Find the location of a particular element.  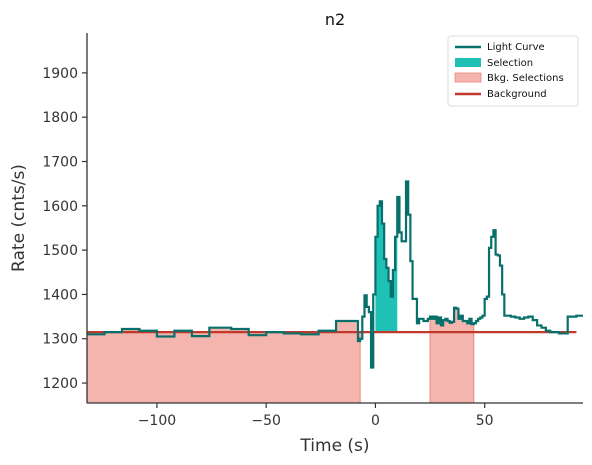

legend-bkg-selections-label: Bkg. Selections is located at coordinates (525, 78).